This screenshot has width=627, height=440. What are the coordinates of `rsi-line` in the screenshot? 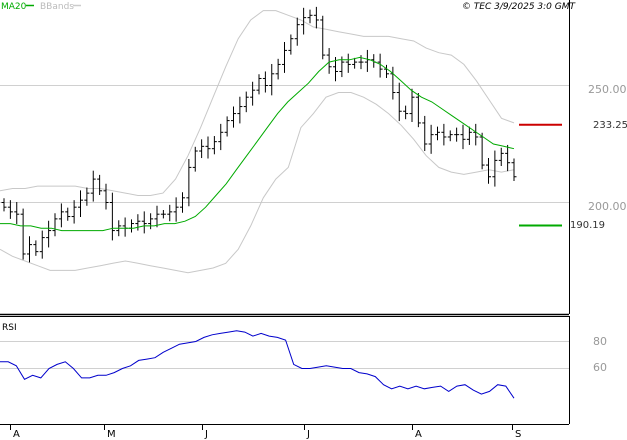 It's located at (257, 364).